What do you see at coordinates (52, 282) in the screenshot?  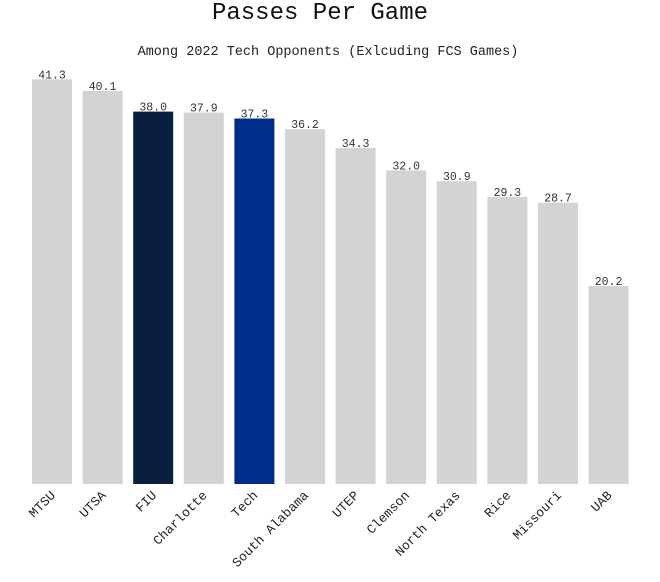 I see `bar-mtsu` at bounding box center [52, 282].